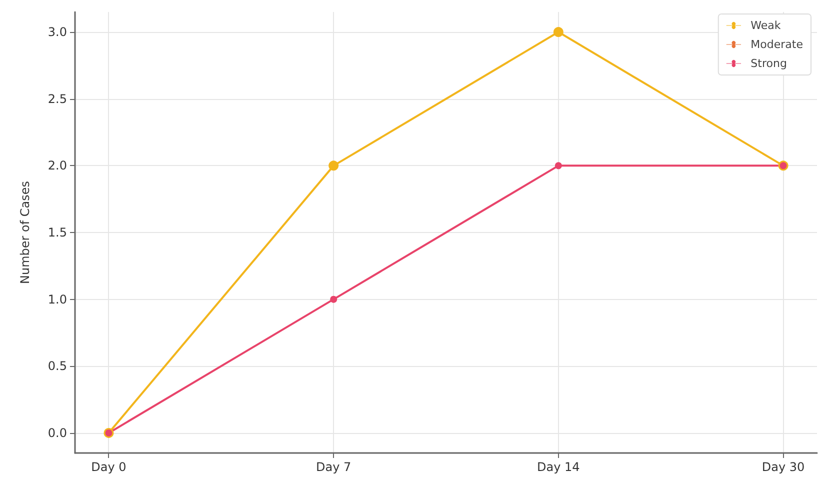 The width and height of the screenshot is (819, 486). I want to click on x-tick-label: Day 0, so click(108, 467).